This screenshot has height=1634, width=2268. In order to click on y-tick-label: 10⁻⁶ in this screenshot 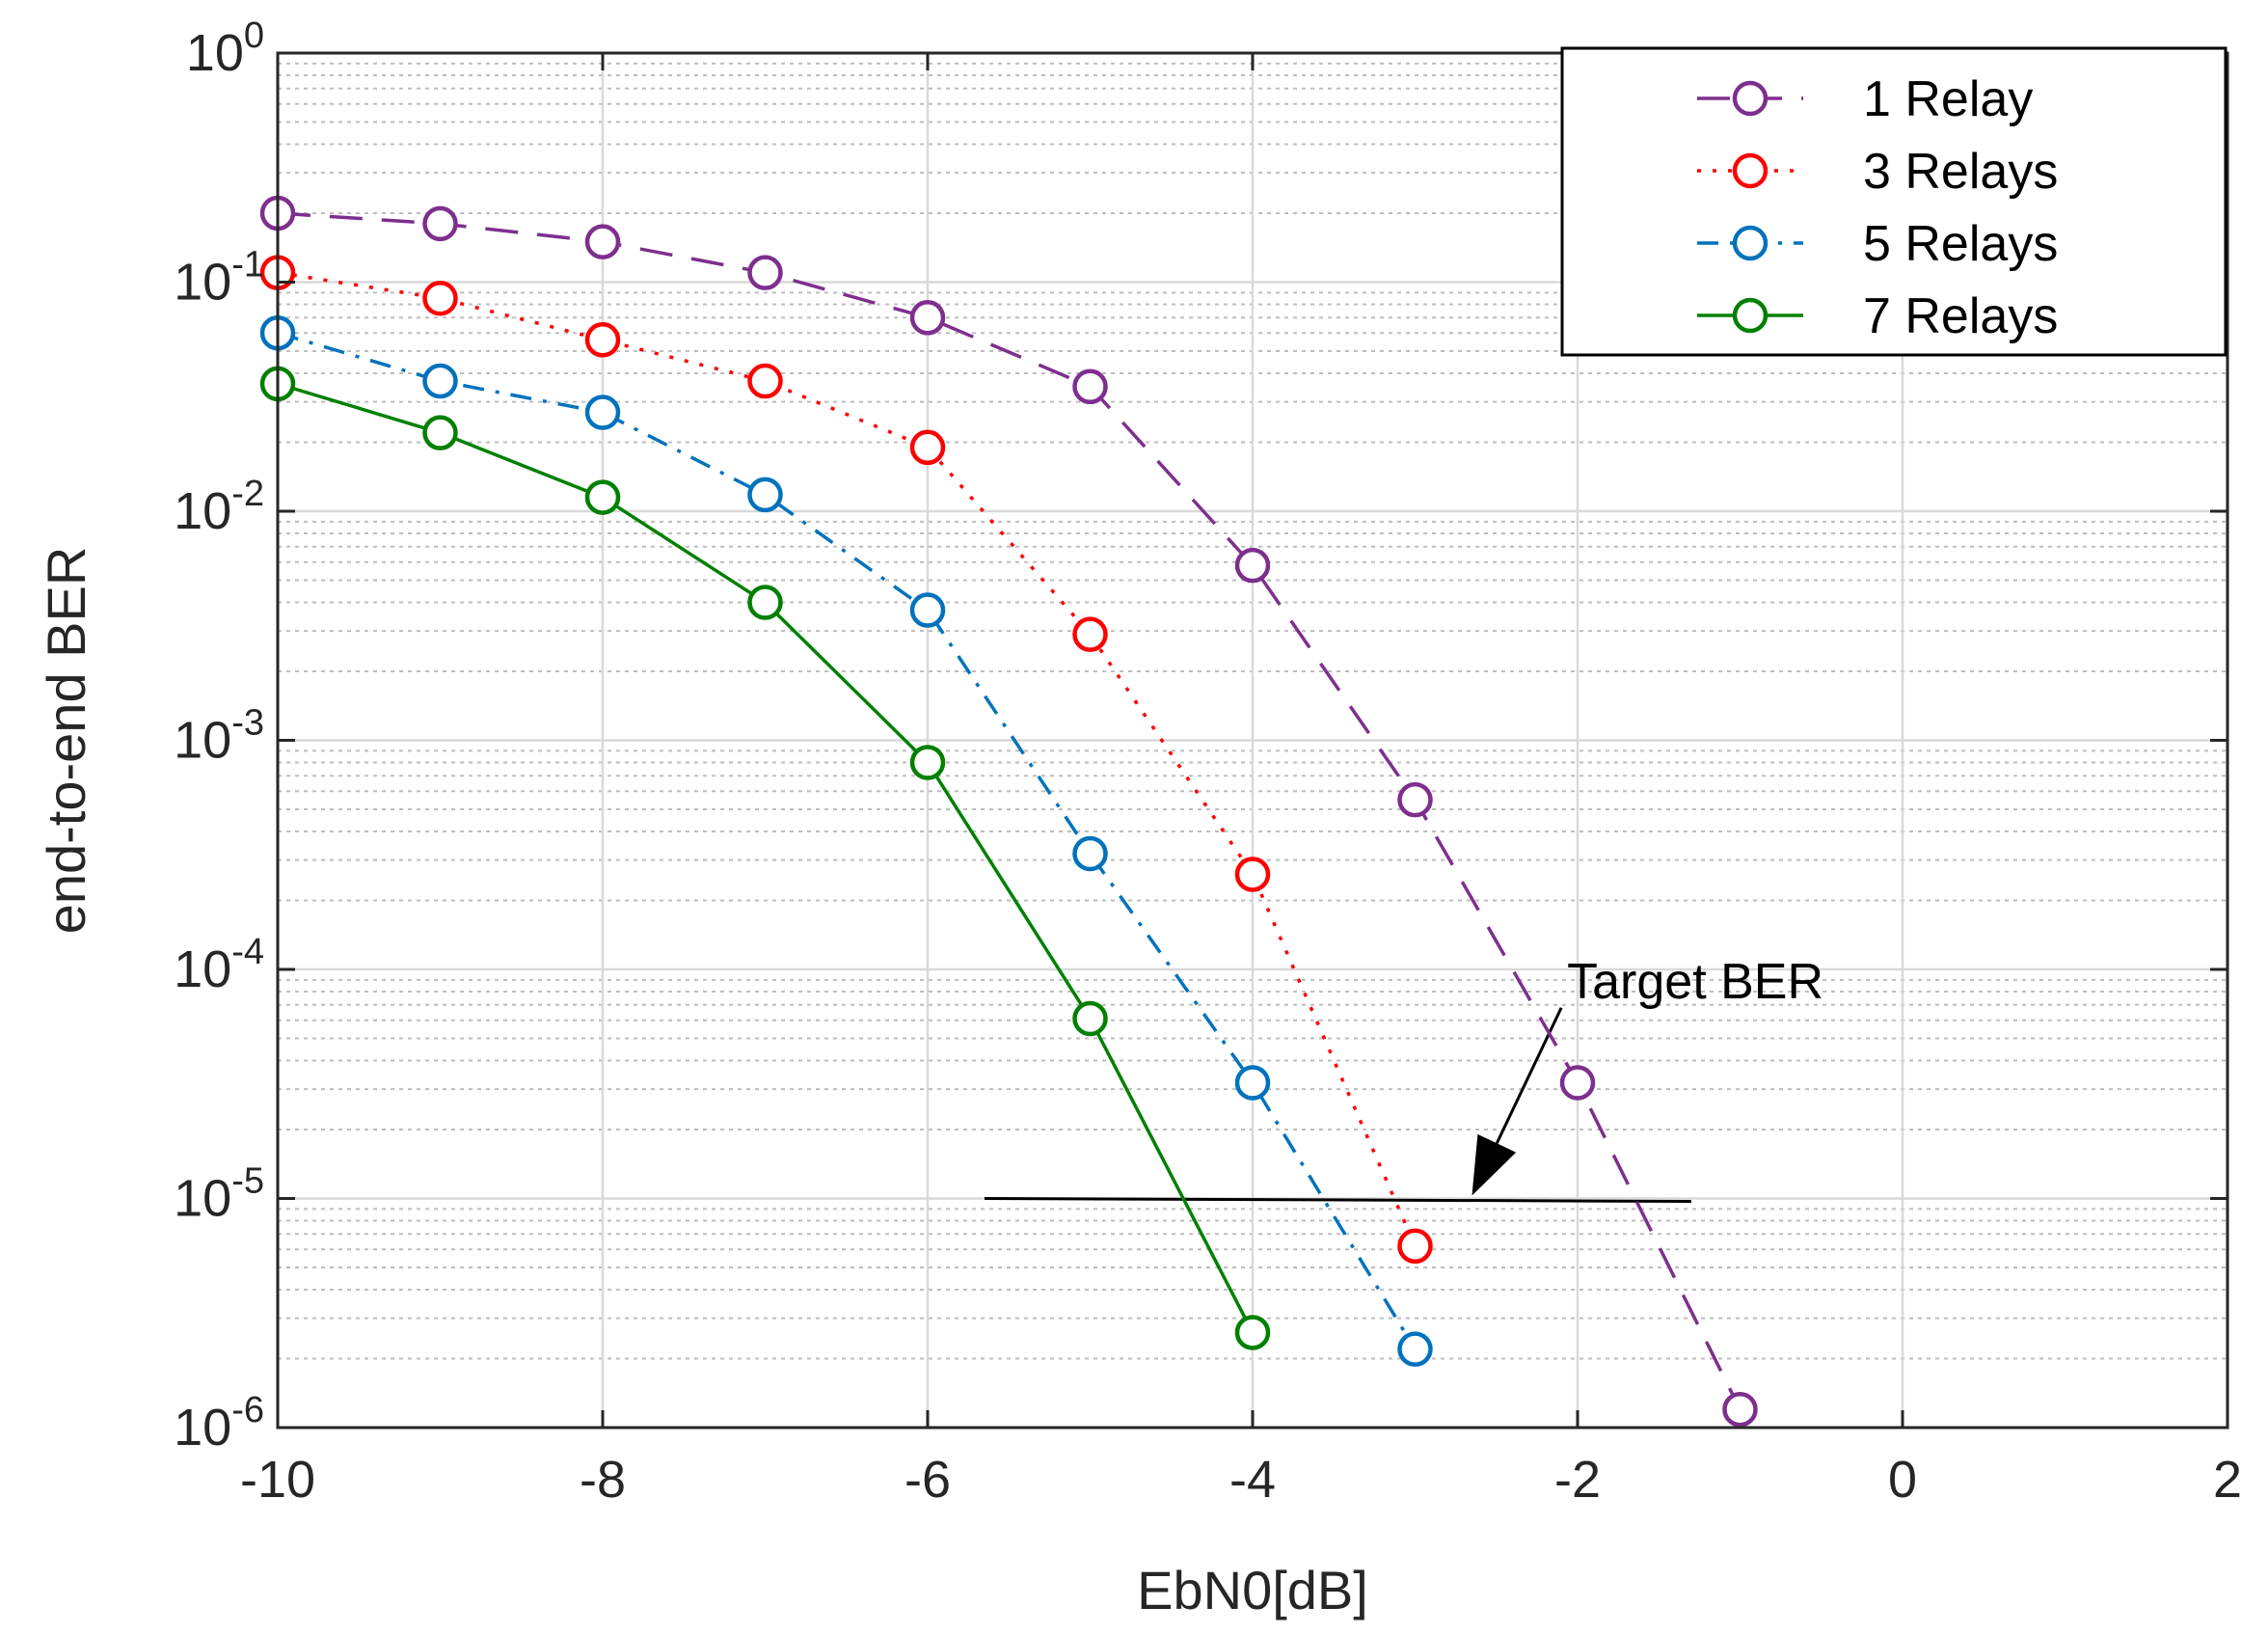, I will do `click(219, 1424)`.